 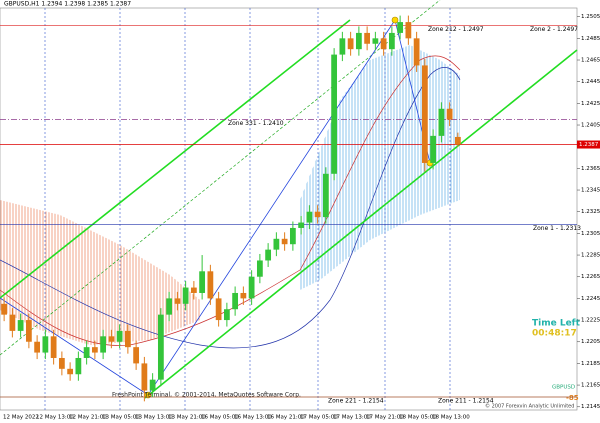 What do you see at coordinates (590, 386) in the screenshot?
I see `y-tick-label: 1.2165` at bounding box center [590, 386].